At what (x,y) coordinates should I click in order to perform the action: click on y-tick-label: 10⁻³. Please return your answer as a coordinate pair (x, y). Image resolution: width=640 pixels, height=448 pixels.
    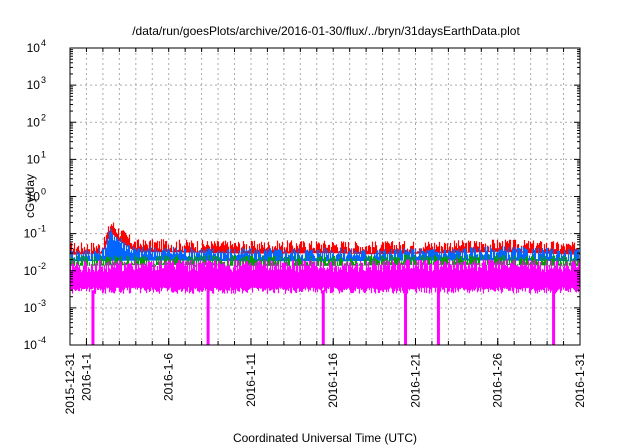
    Looking at the image, I should click on (35, 306).